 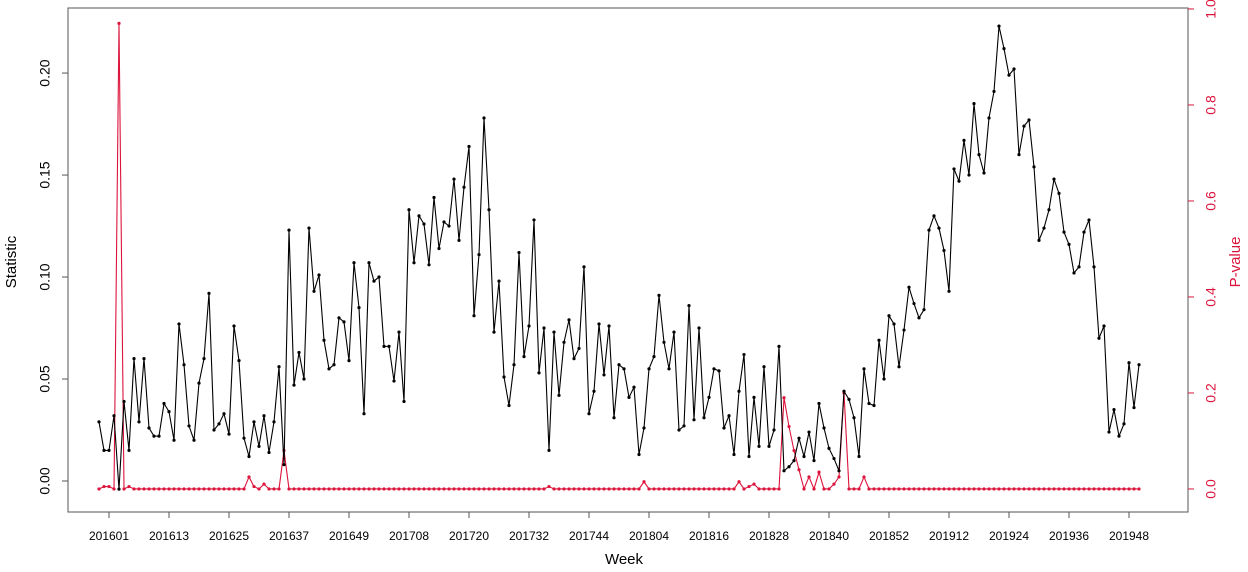 I want to click on x-tick-label: 201613, so click(x=169, y=536).